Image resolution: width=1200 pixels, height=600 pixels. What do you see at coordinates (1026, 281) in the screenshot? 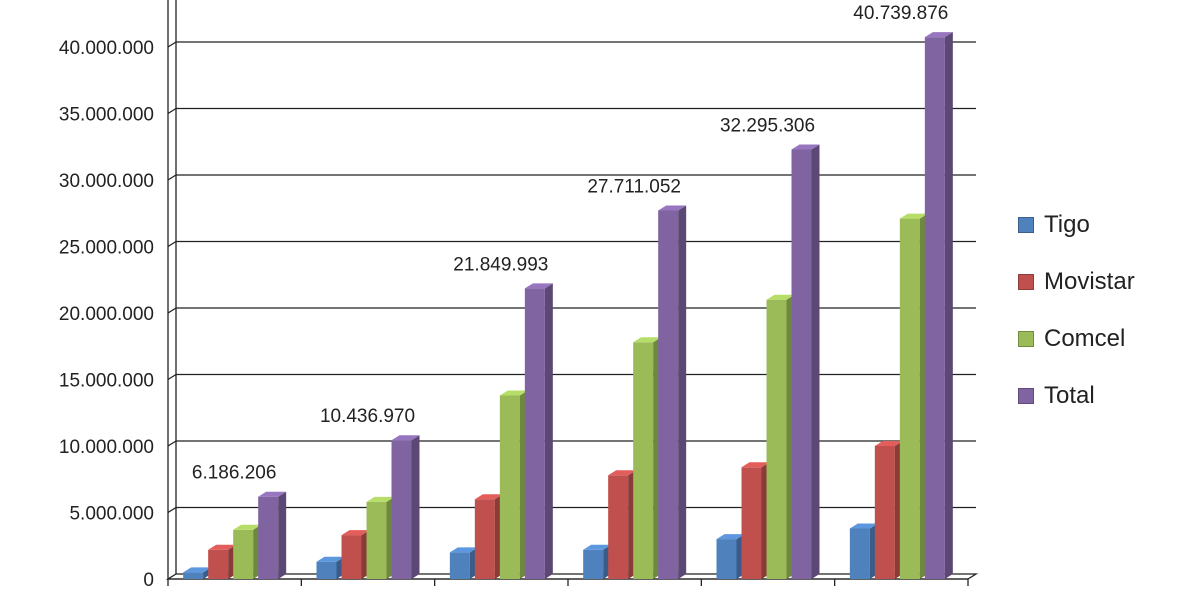
I see `legend-swatch-movistar` at bounding box center [1026, 281].